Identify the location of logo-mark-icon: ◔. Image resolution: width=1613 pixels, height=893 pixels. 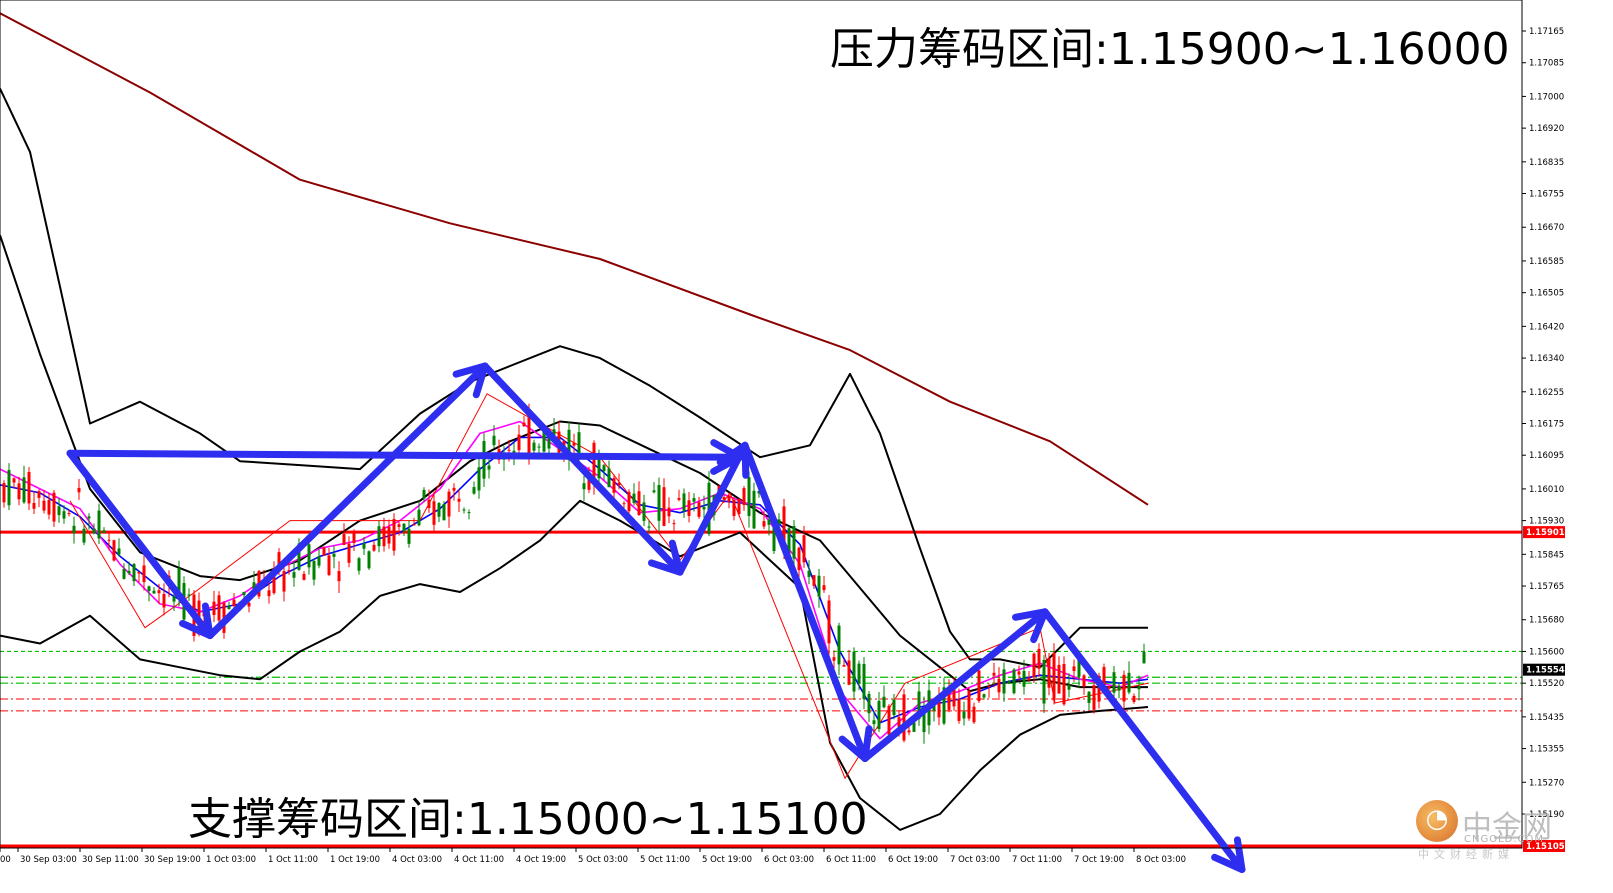
(1437, 821).